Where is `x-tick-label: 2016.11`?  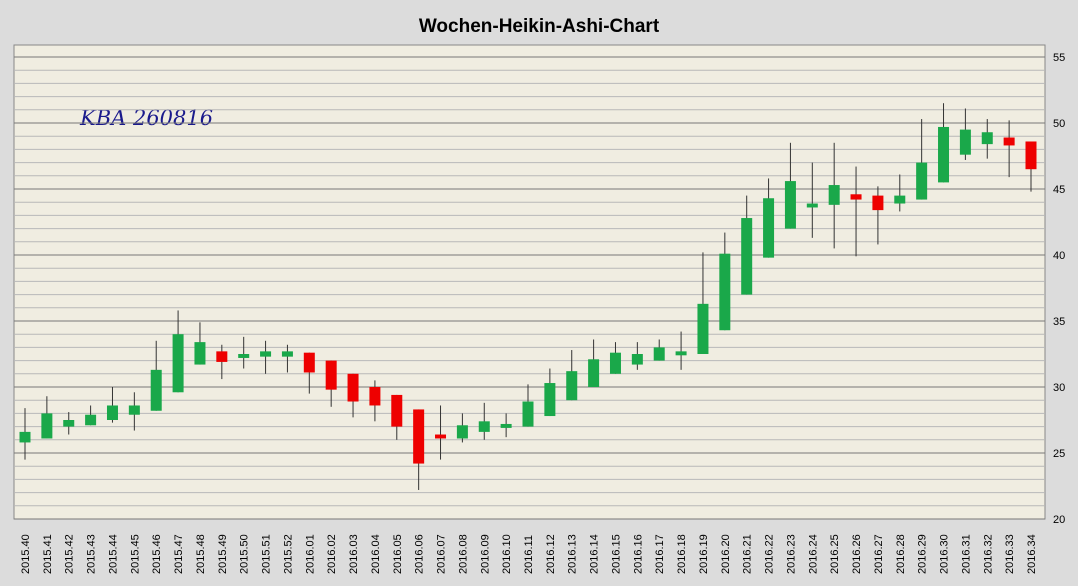
x-tick-label: 2016.11 is located at coordinates (529, 554).